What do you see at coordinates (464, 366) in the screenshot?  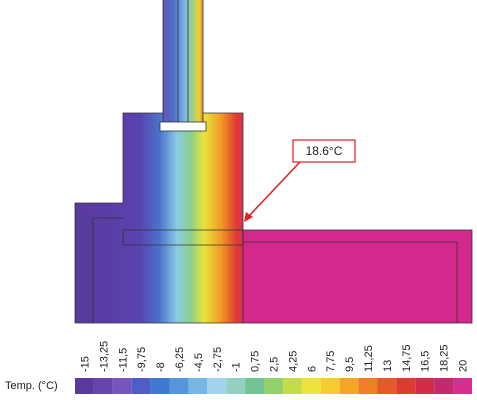 I see `legend-label: 20` at bounding box center [464, 366].